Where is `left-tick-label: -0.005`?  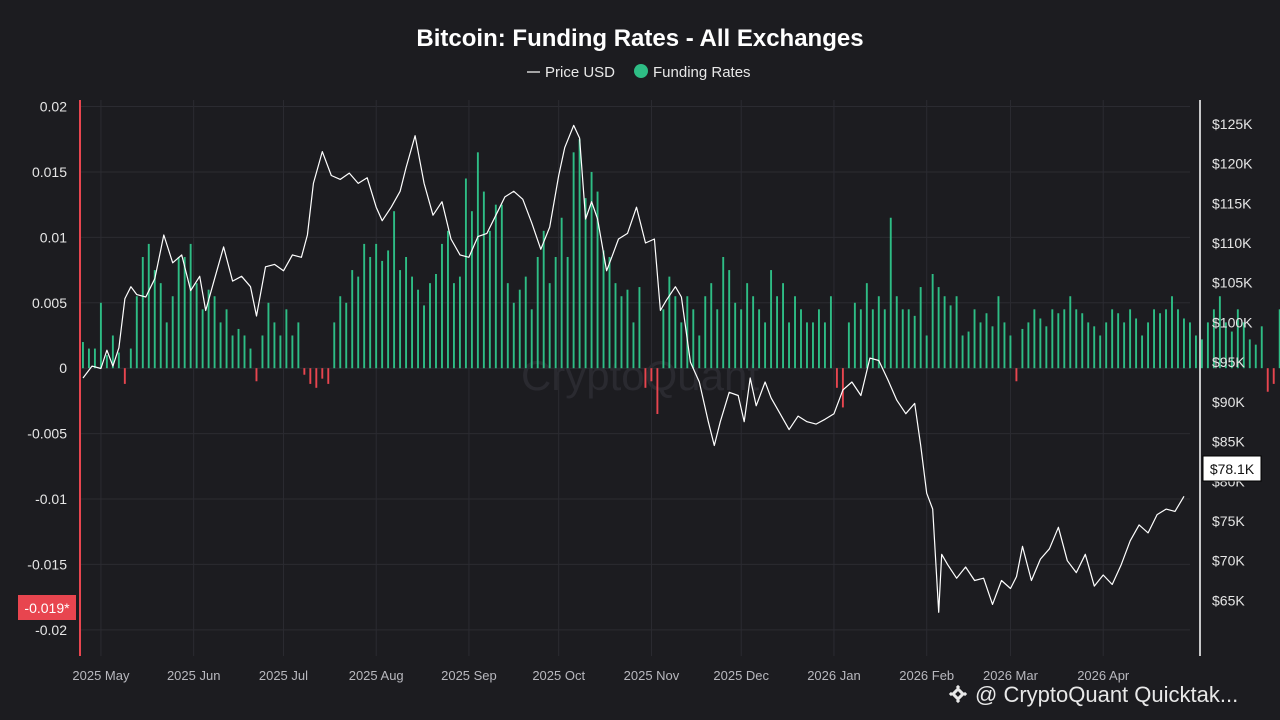 left-tick-label: -0.005 is located at coordinates (47, 434).